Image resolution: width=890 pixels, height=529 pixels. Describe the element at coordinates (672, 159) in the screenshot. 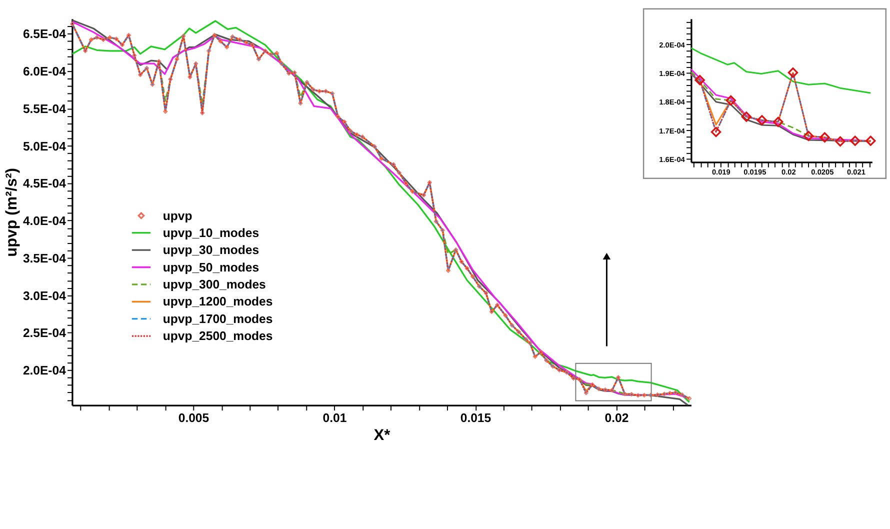

I see `y-tick-label: 1.6E-04` at that location.